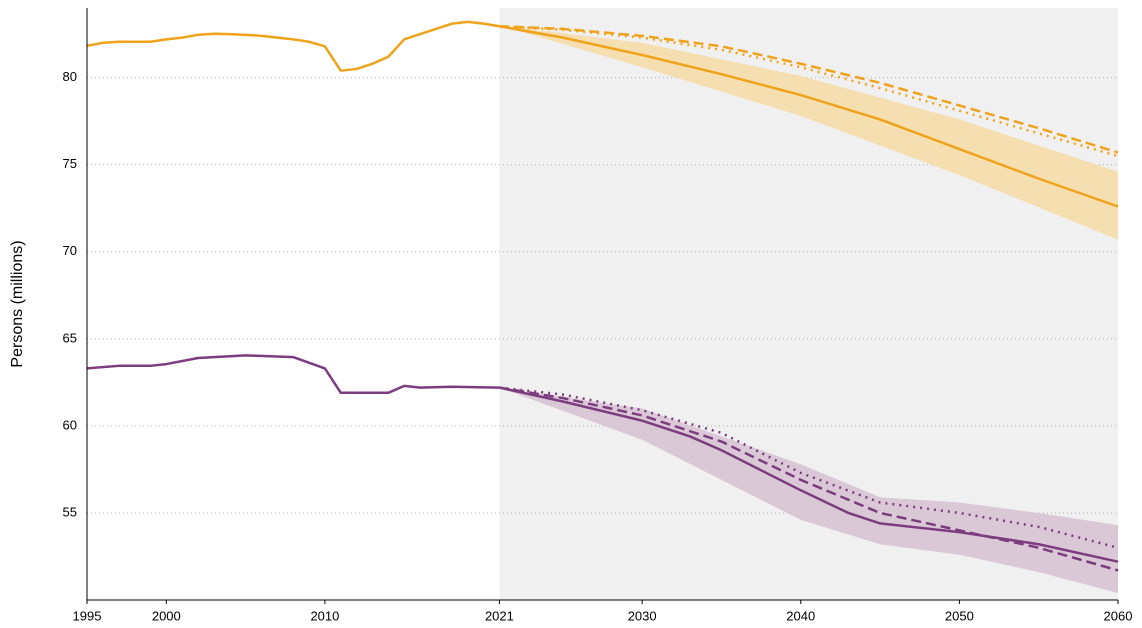 The image size is (1142, 628). I want to click on y-tick-label: 65, so click(70, 337).